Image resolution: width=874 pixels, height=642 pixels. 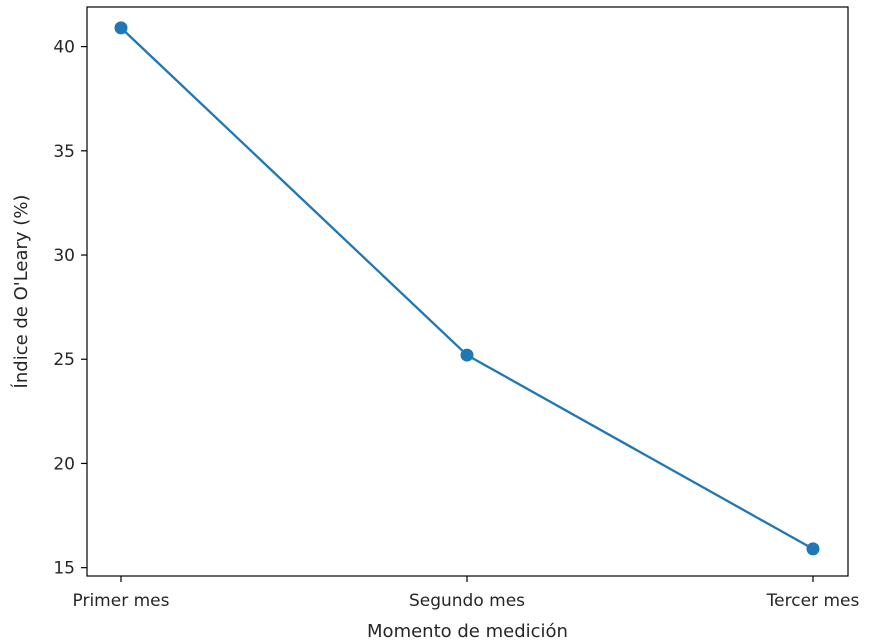 I want to click on y-tick-label: 15, so click(x=64, y=569).